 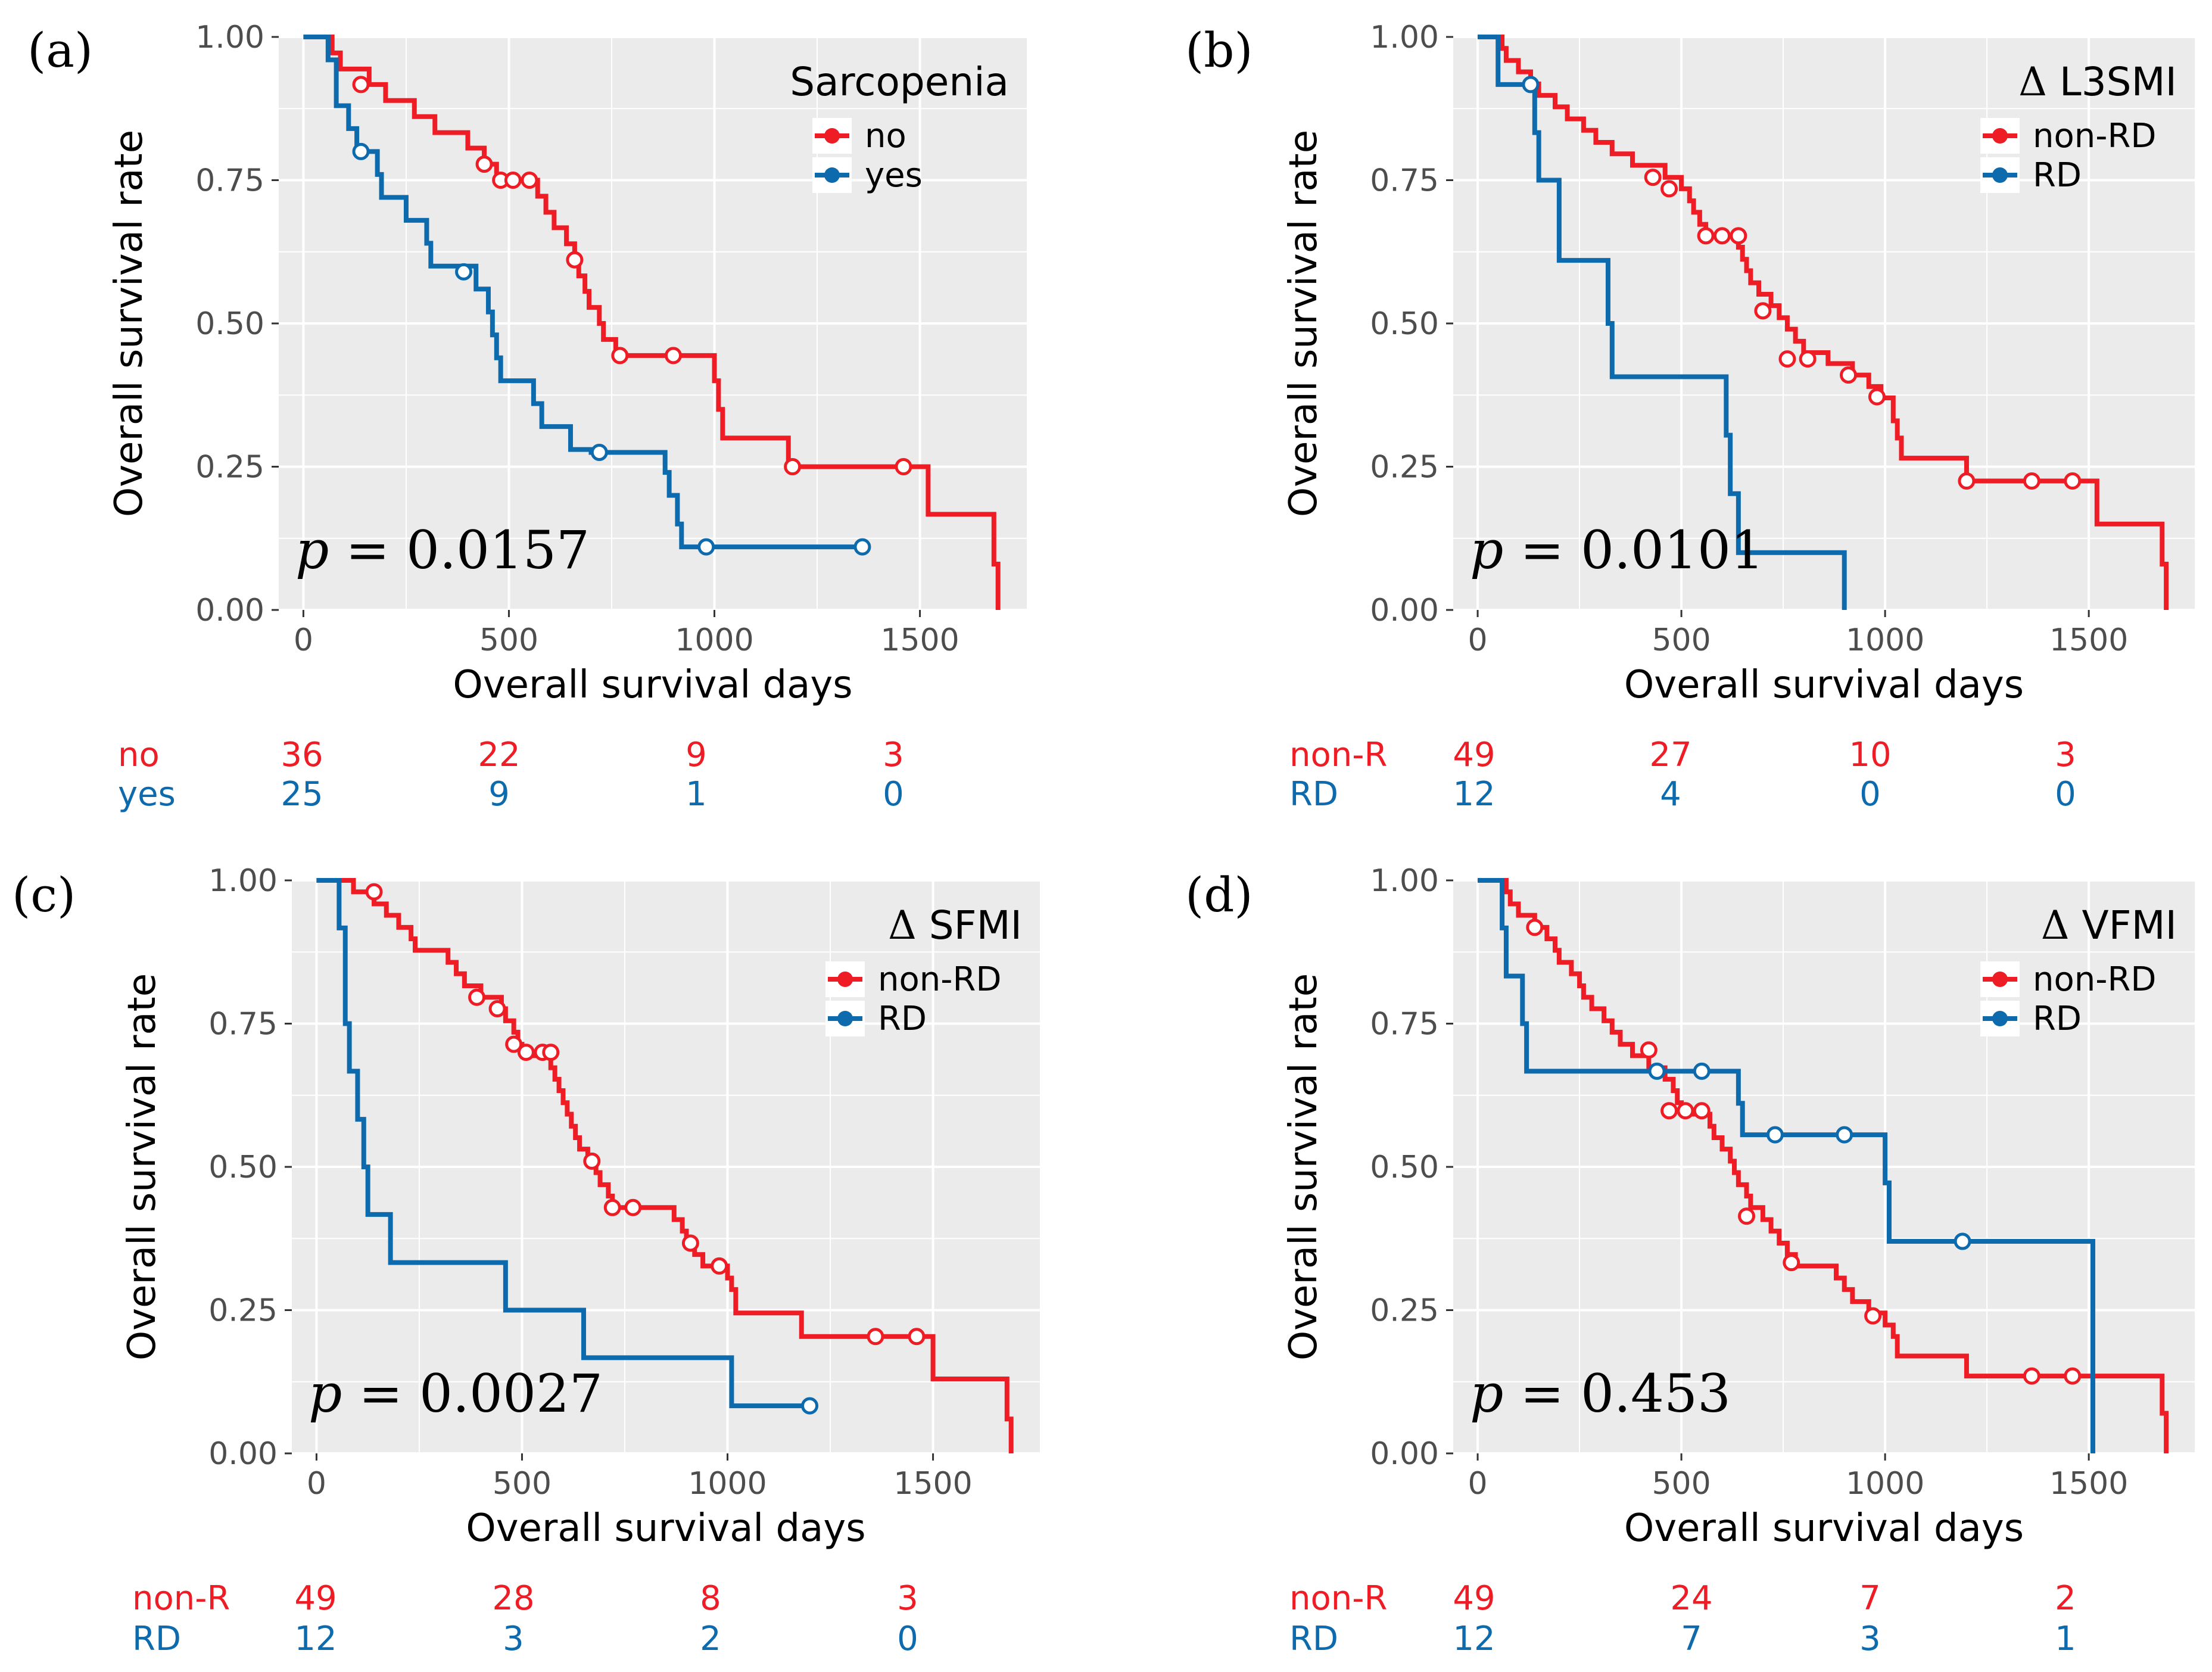 I want to click on legend-title: Δ VFMI, so click(x=2109, y=925).